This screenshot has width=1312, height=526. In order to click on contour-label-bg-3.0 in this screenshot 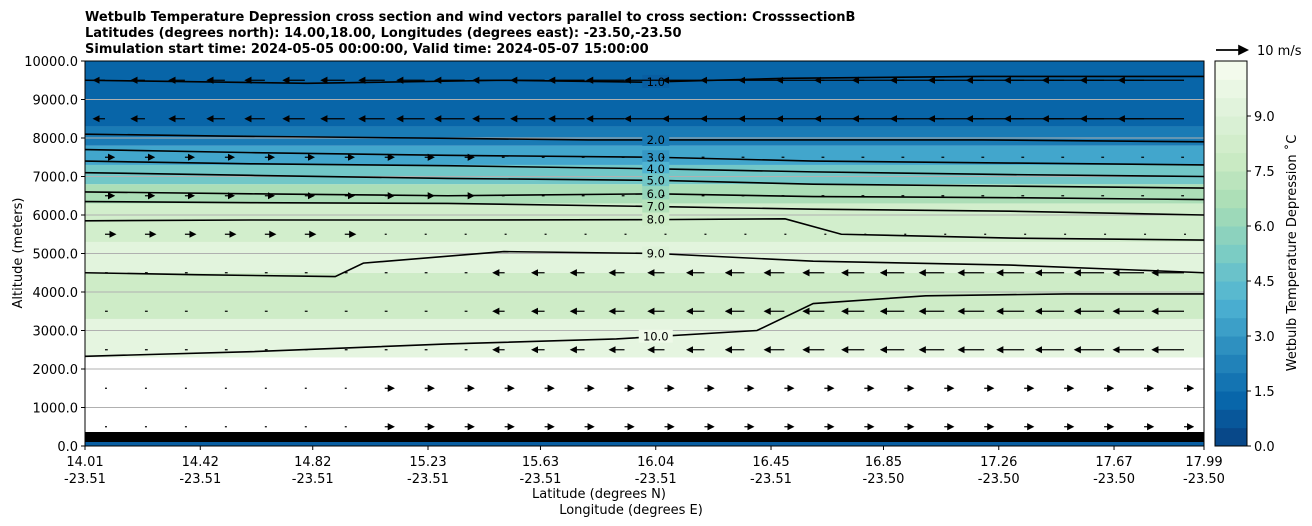, I will do `click(656, 157)`.